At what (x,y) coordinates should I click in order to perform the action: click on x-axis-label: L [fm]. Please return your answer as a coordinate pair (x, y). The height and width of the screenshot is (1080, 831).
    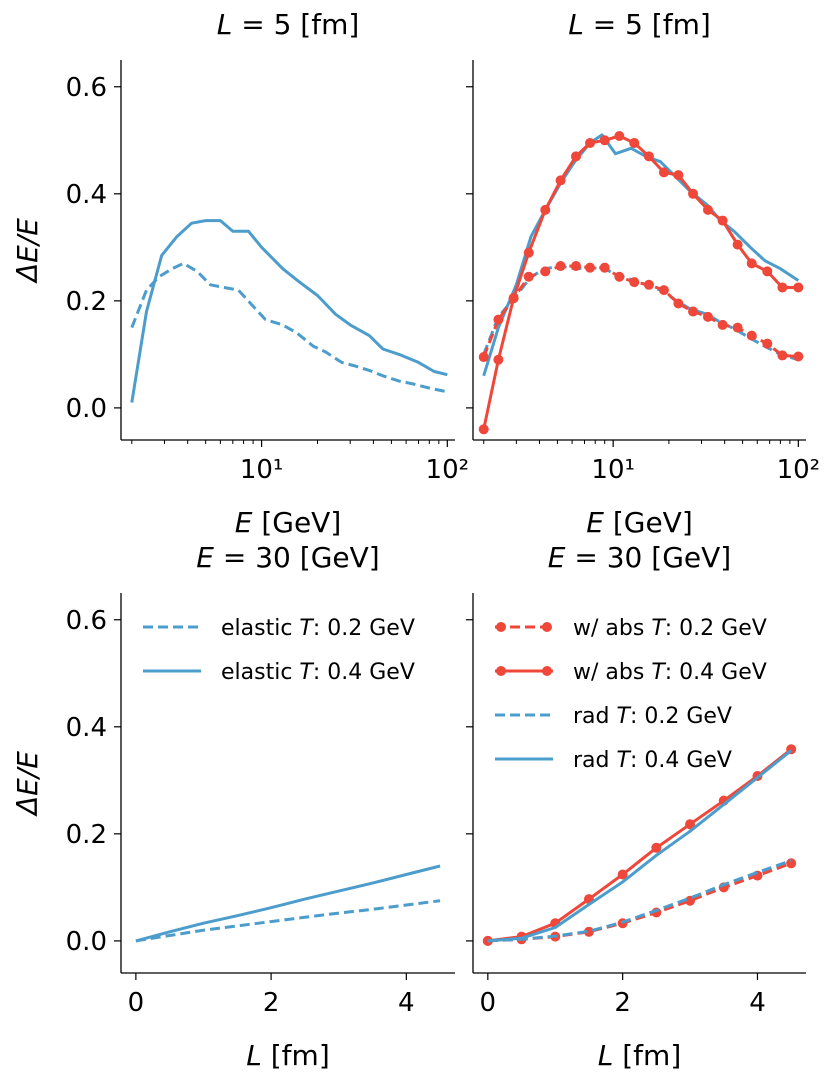
    Looking at the image, I should click on (640, 1055).